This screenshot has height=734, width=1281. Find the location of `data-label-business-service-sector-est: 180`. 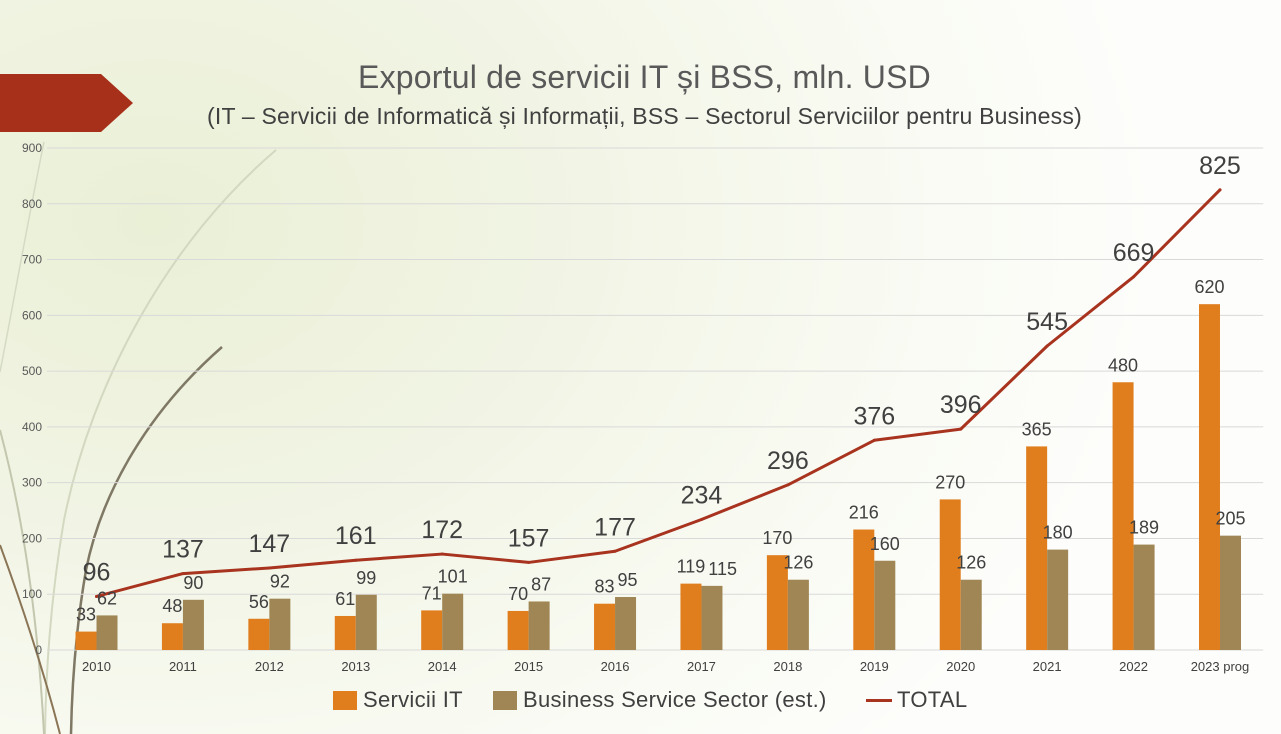

data-label-business-service-sector-est: 180 is located at coordinates (1058, 533).